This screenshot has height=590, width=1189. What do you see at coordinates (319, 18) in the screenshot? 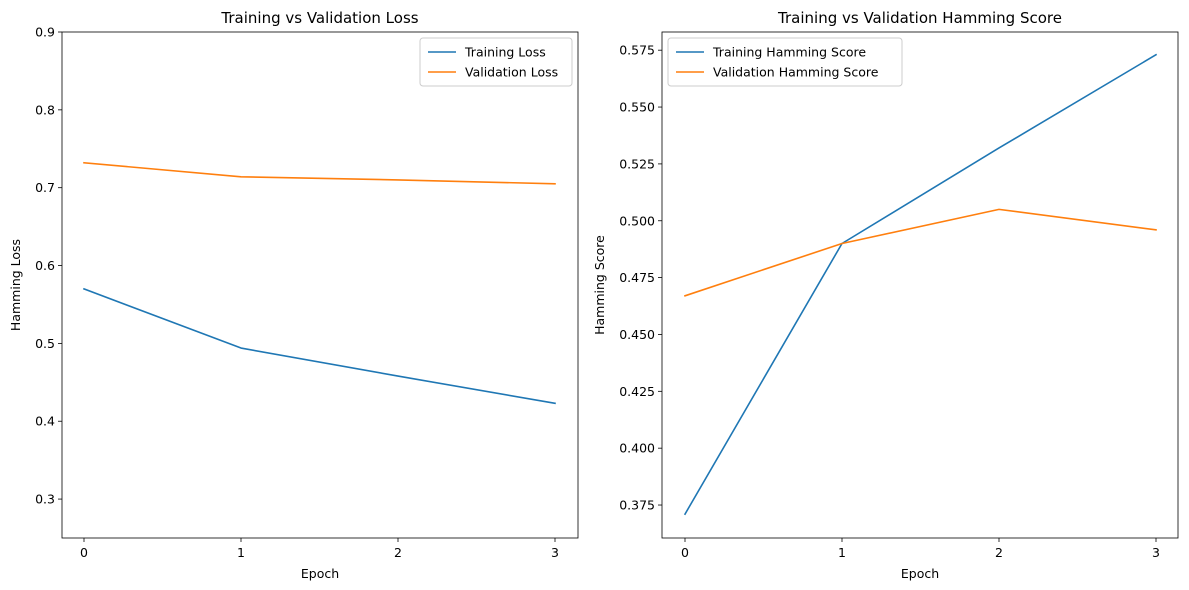
I see `chart-title: Training vs Validation Loss` at bounding box center [319, 18].